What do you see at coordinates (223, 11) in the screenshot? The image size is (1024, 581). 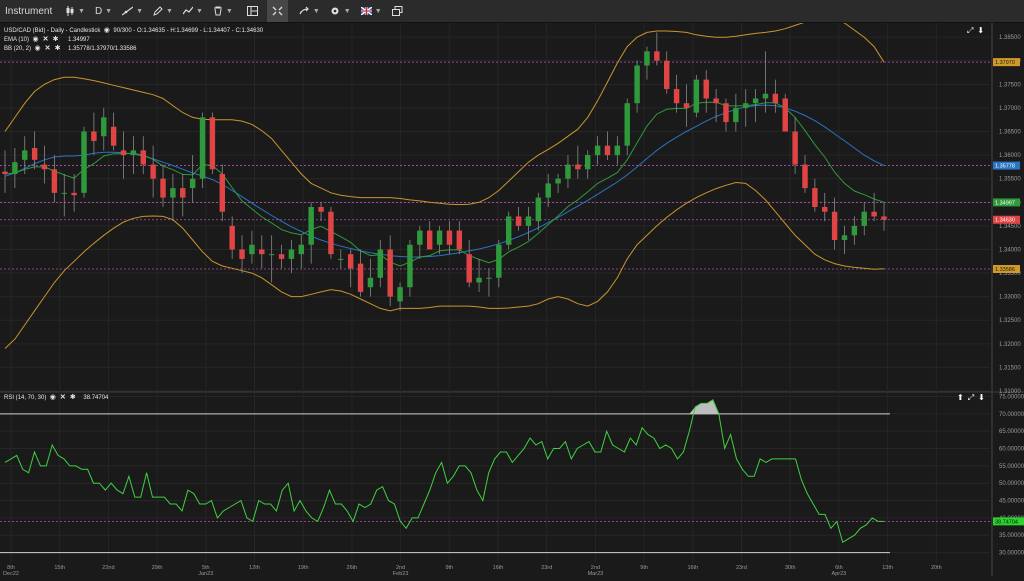 I see `delete-button: ▼` at bounding box center [223, 11].